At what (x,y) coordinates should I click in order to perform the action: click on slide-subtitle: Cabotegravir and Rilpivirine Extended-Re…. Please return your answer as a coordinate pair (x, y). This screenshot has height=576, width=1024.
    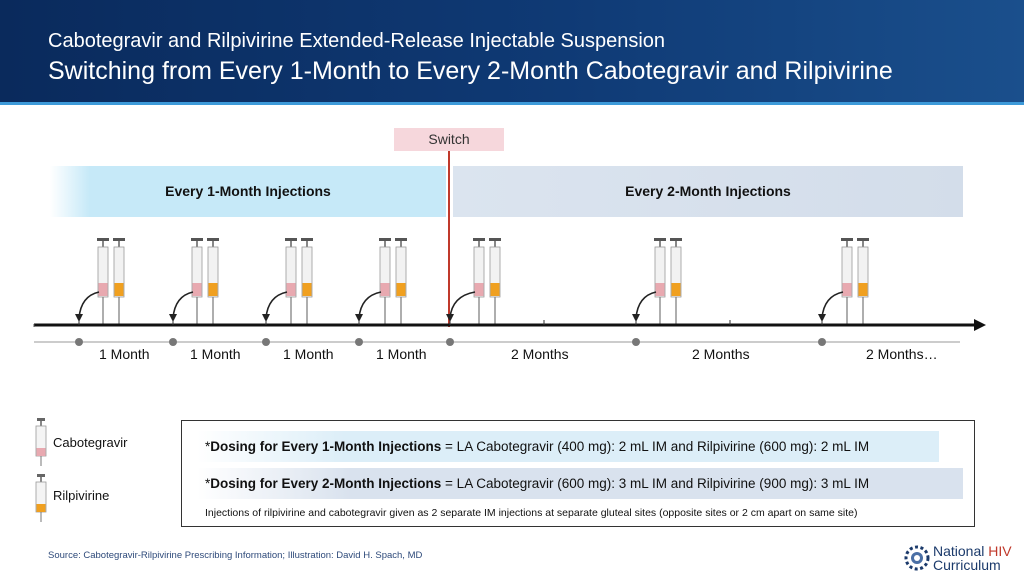
    Looking at the image, I should click on (357, 41).